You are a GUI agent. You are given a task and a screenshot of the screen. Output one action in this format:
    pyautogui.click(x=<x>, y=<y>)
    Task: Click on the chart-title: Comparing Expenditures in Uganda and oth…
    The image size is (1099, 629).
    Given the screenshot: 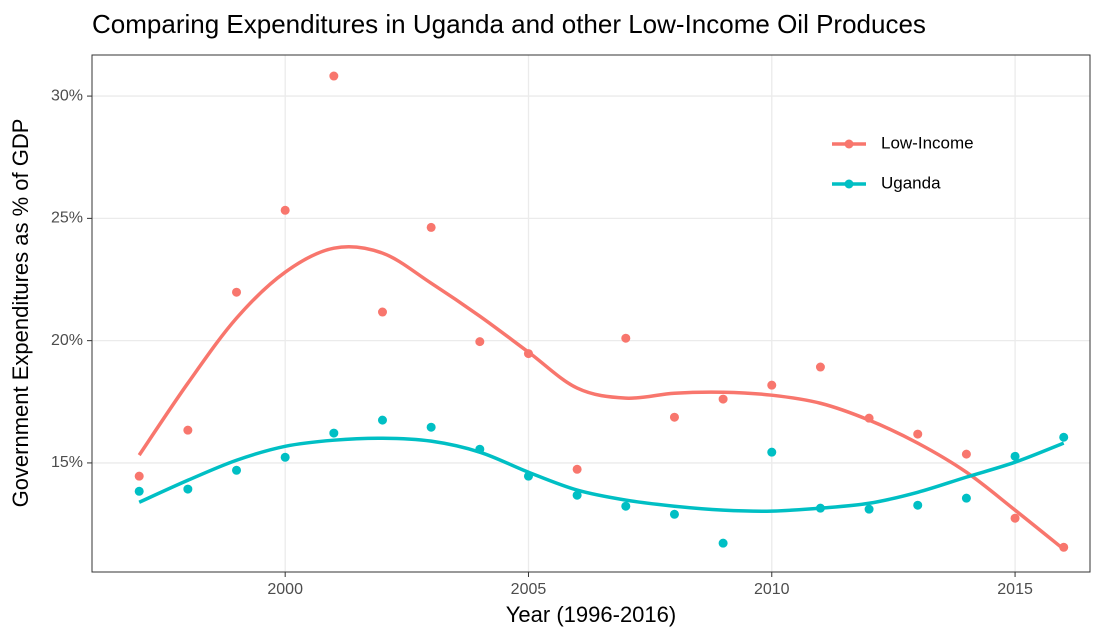 What is the action you would take?
    pyautogui.click(x=509, y=24)
    